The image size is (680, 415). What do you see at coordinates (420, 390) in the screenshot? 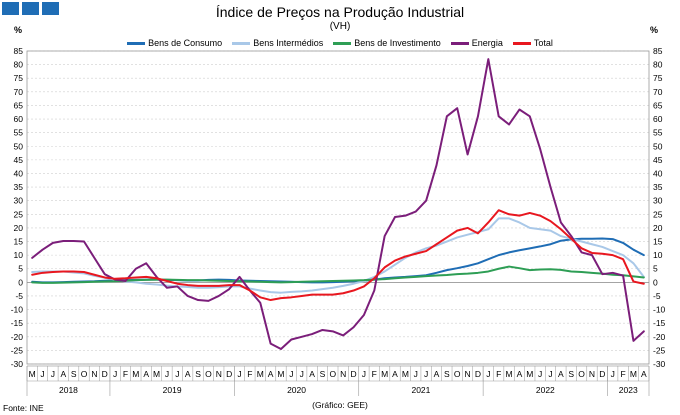
I see `x-year-label: 2021` at bounding box center [420, 390].